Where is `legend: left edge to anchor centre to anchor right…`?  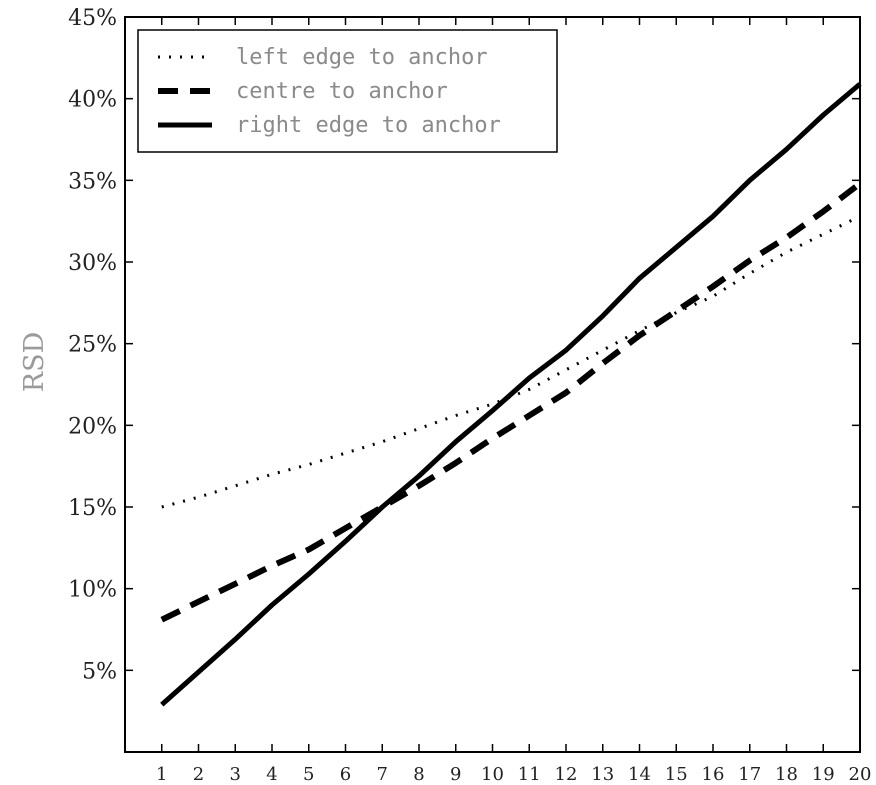
legend: left edge to anchor centre to anchor right… is located at coordinates (347, 91).